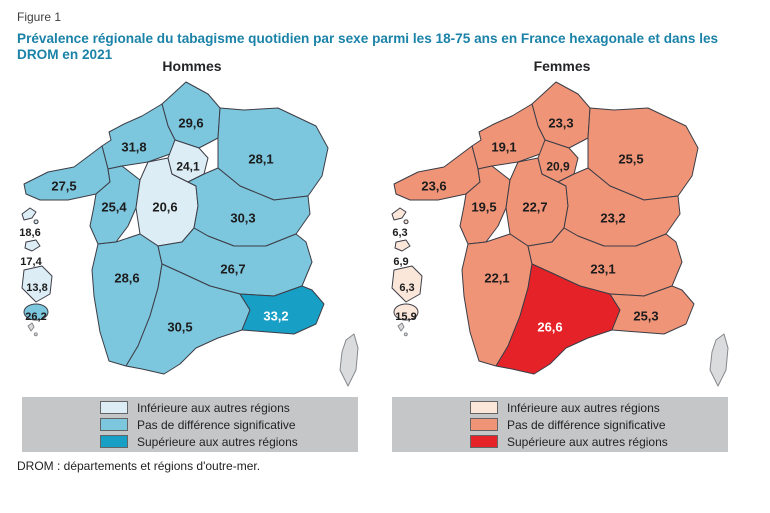 The width and height of the screenshot is (770, 513). Describe the element at coordinates (558, 166) in the screenshot. I see `region-value-idf: 20,9` at that location.